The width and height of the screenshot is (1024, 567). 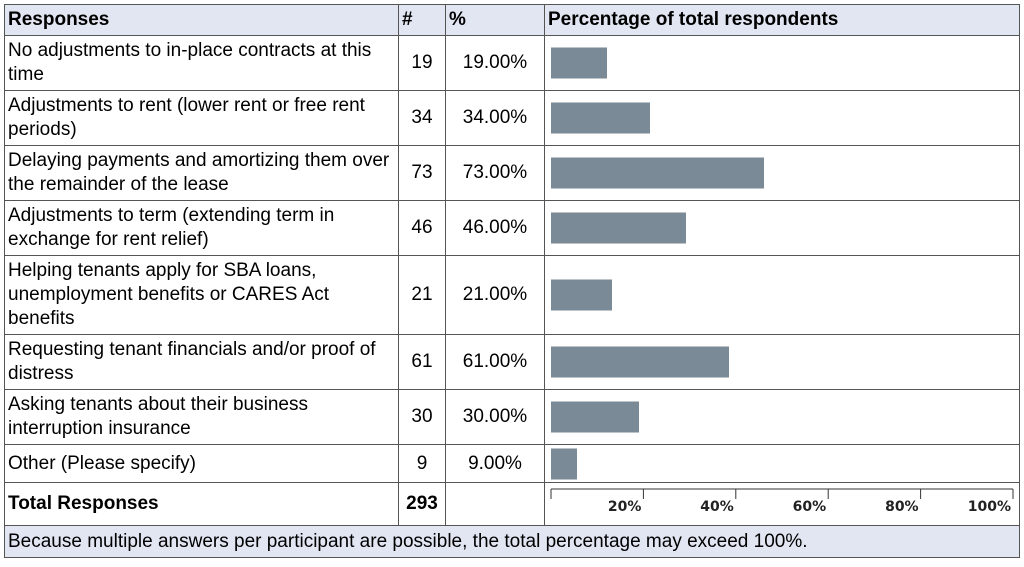 I want to click on x-tick-label: 20%, so click(x=625, y=507).